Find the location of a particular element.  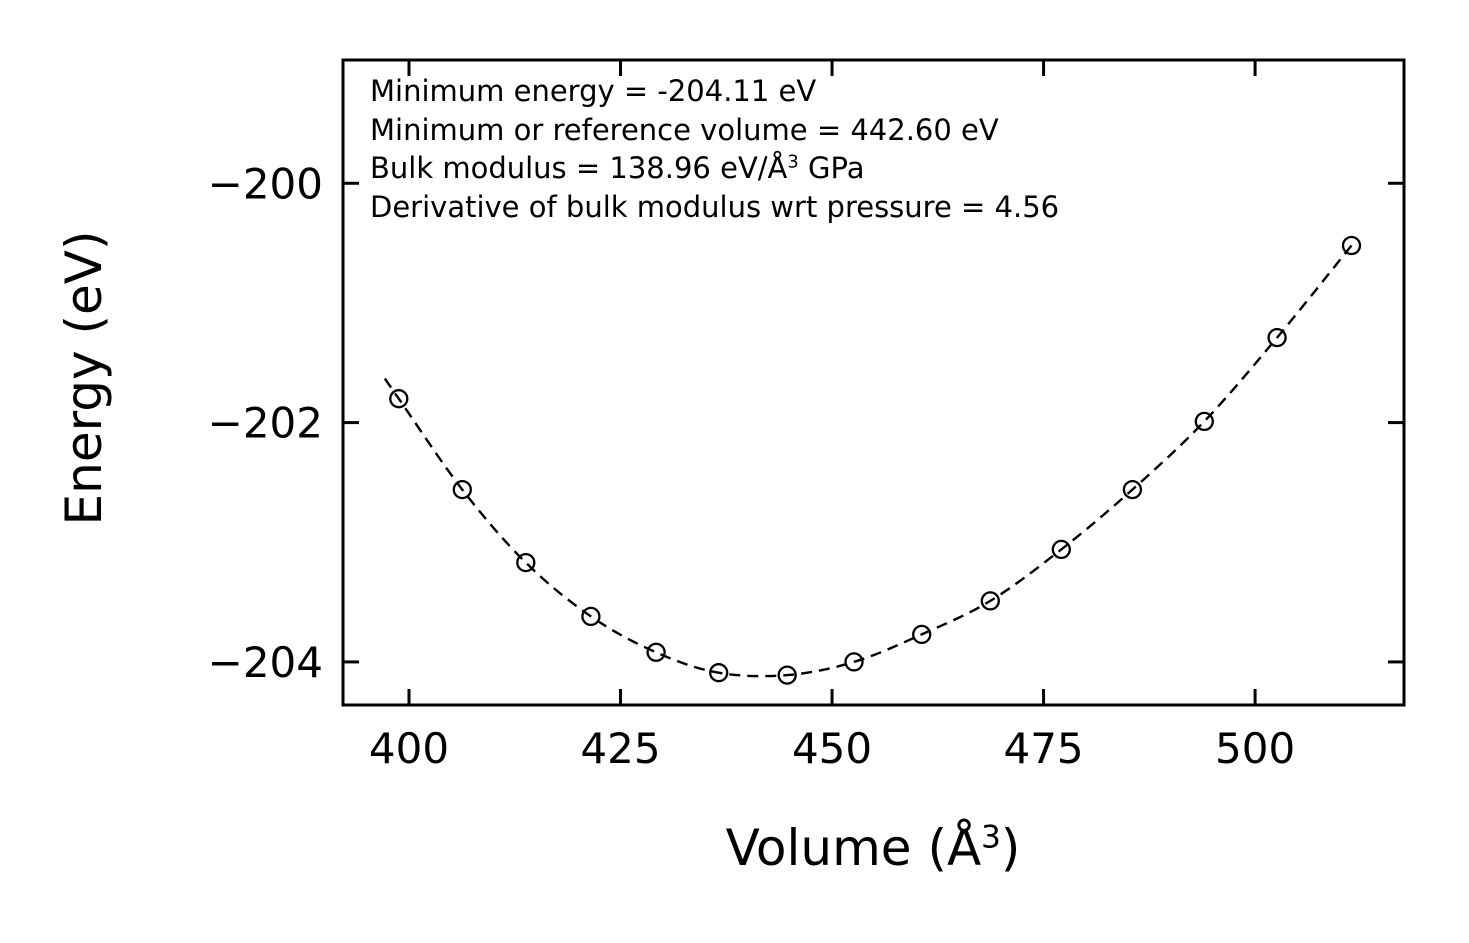

y-tick-label: −200 is located at coordinates (265, 183).